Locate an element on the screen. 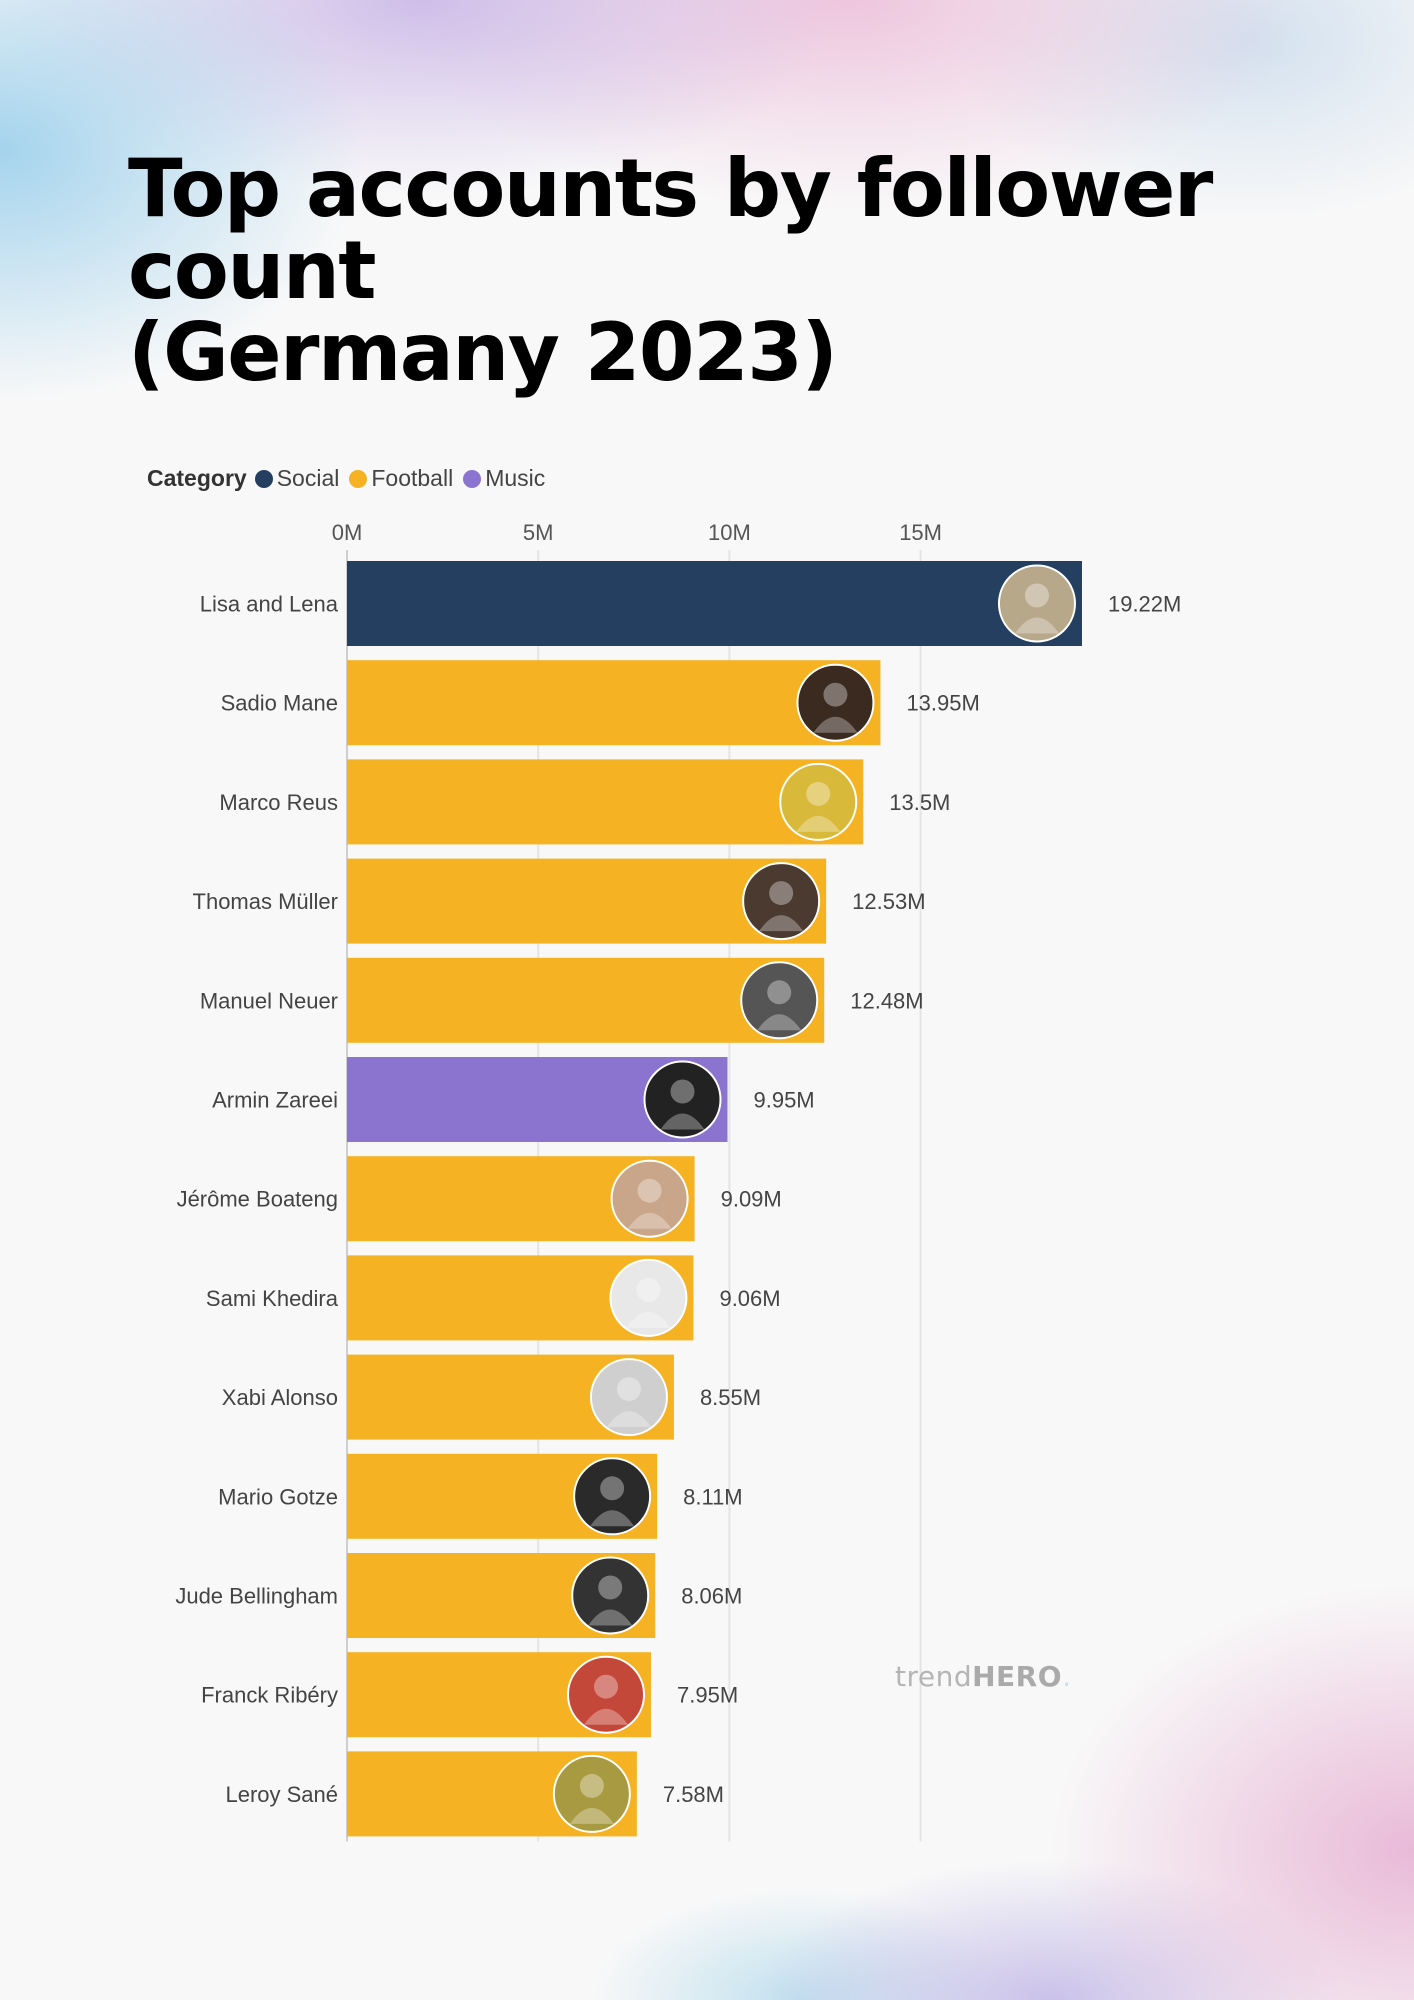  value-label: 9.09M is located at coordinates (751, 1199).